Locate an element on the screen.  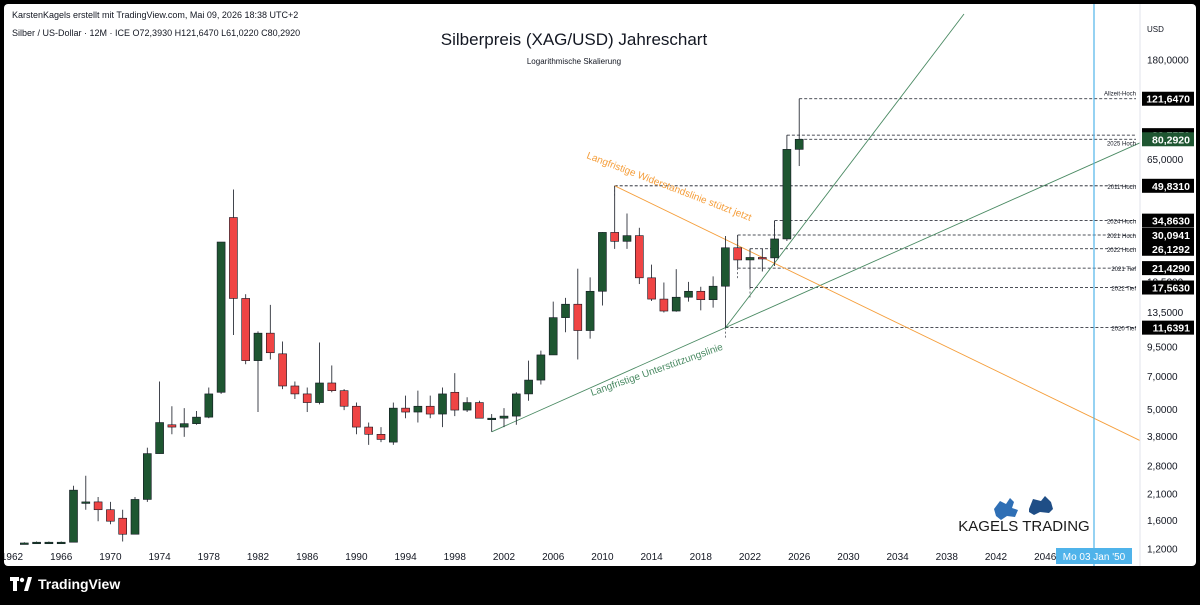
x-tick-label: 2014 is located at coordinates (651, 557).